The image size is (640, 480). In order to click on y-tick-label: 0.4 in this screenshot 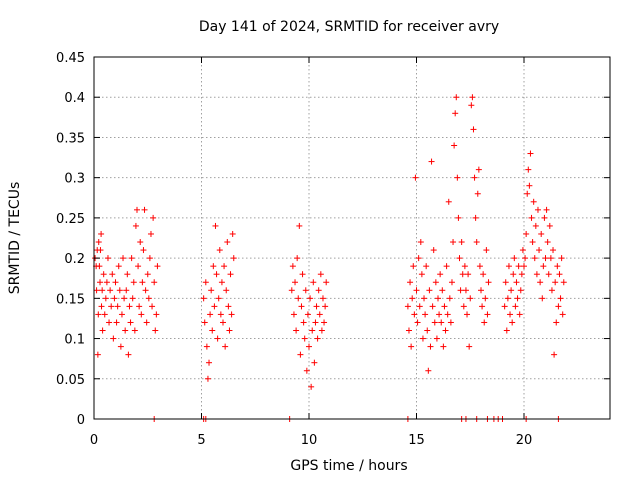, I will do `click(74, 98)`.